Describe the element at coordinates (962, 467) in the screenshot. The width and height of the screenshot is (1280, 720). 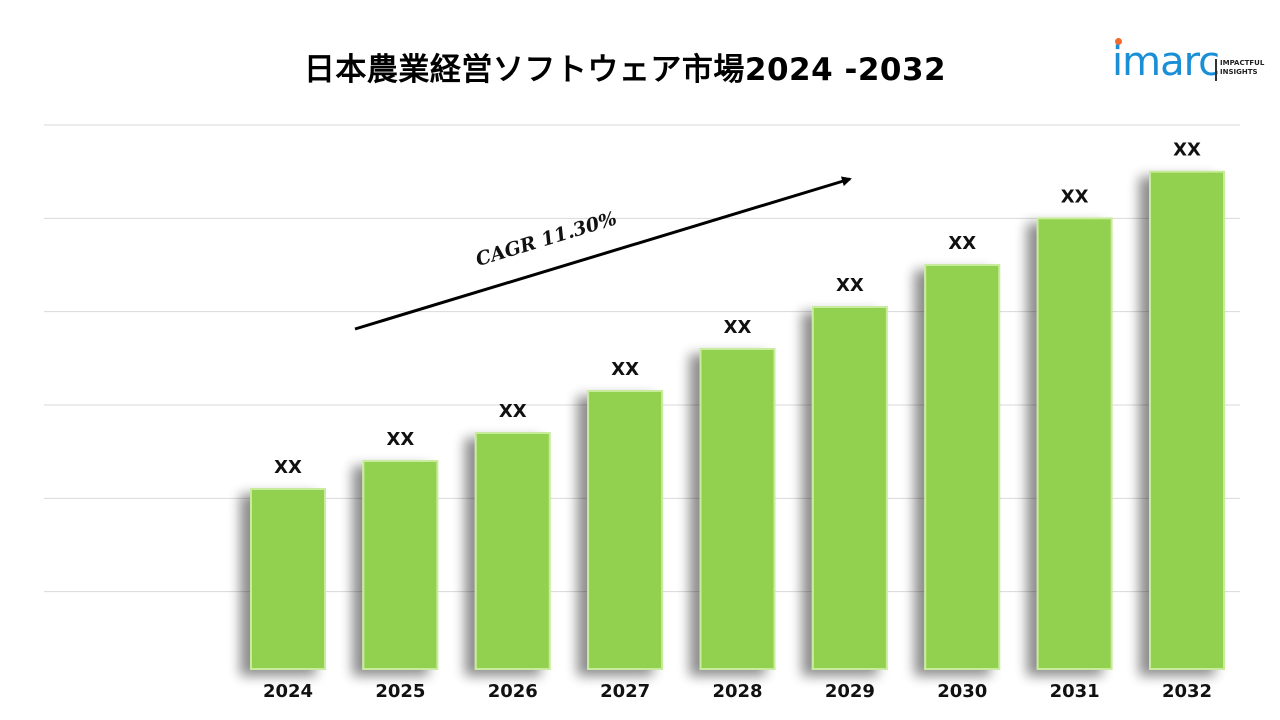
I see `bar-2030` at that location.